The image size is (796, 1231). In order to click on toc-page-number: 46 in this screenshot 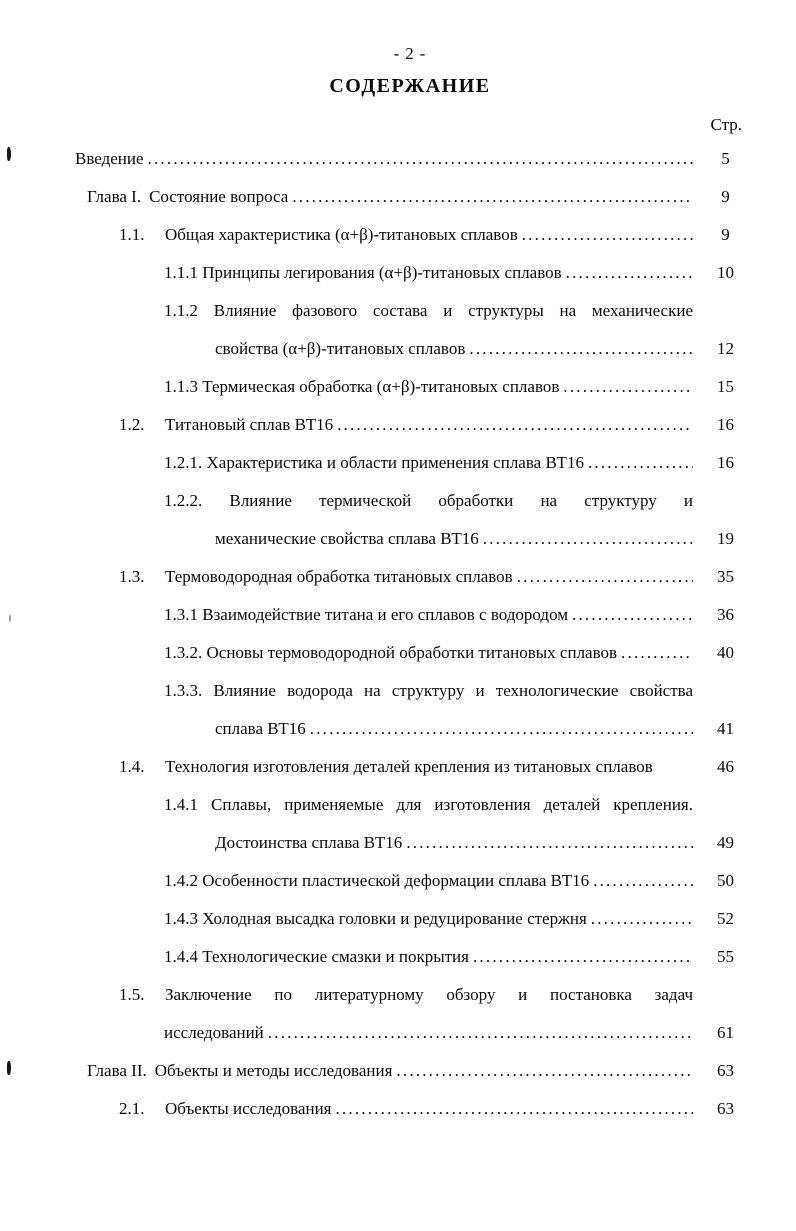, I will do `click(725, 766)`.